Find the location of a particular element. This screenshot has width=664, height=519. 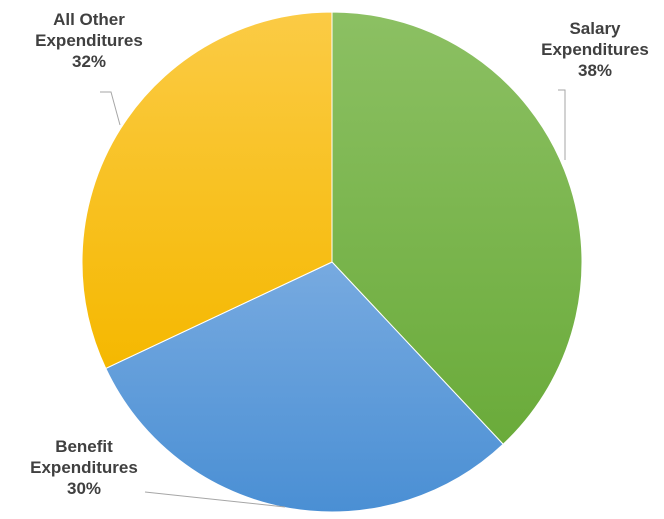

data-label-percent: 30% is located at coordinates (84, 488).